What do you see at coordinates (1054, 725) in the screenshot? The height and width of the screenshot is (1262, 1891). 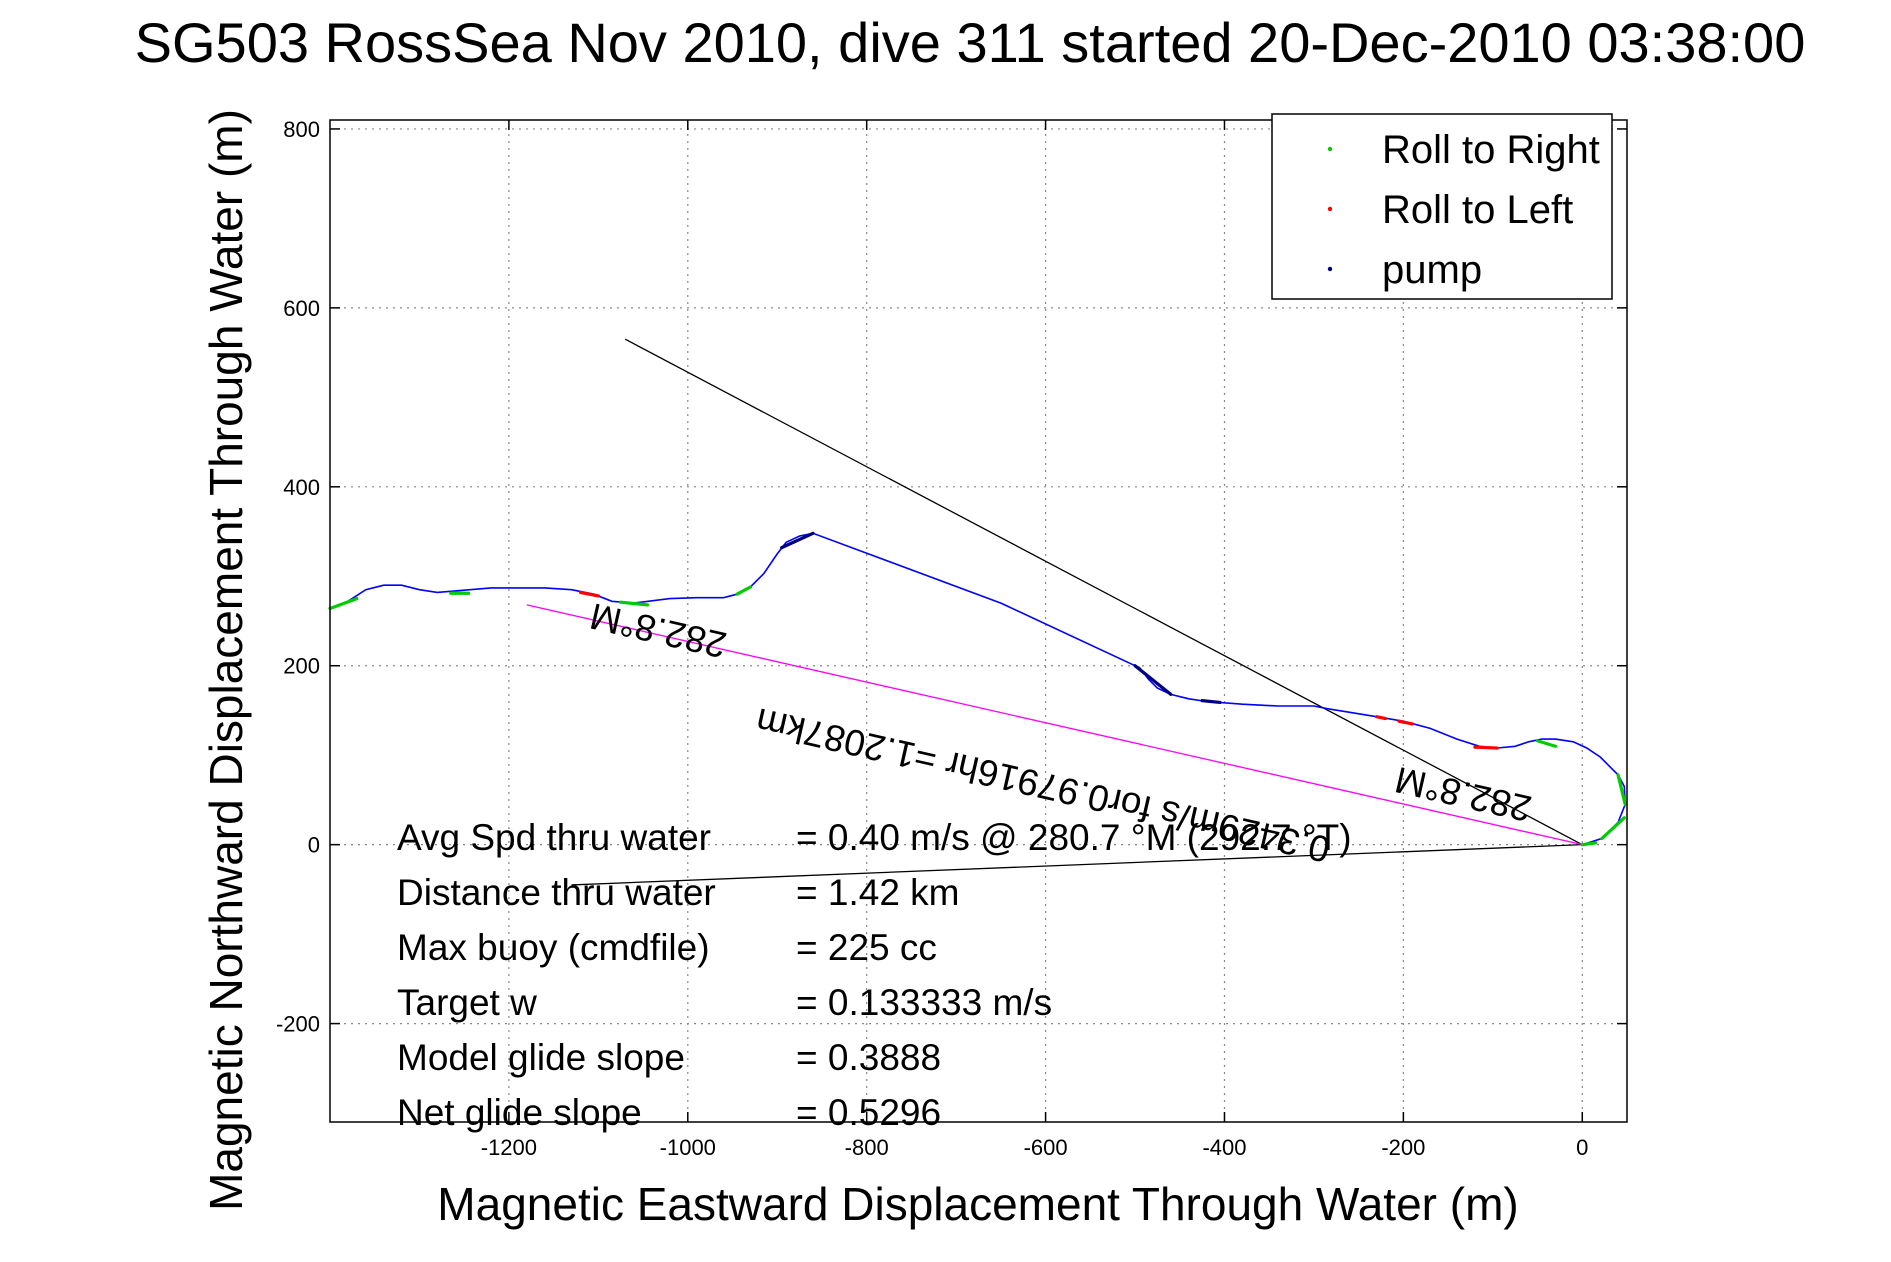 I see `net-displacement-line` at bounding box center [1054, 725].